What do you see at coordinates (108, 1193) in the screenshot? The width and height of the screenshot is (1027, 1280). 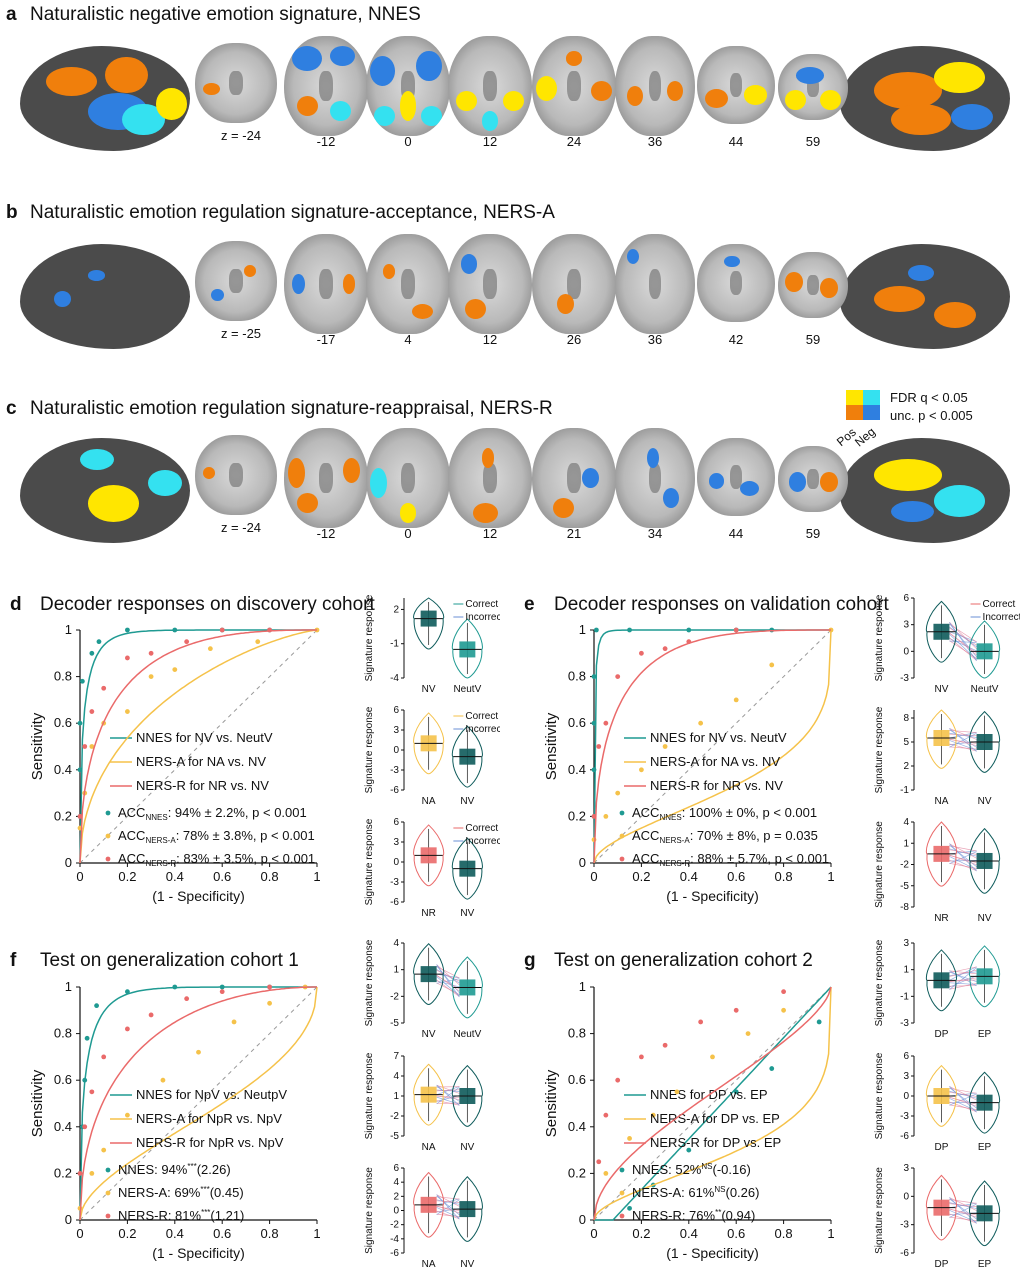 I see `stat-bullet` at bounding box center [108, 1193].